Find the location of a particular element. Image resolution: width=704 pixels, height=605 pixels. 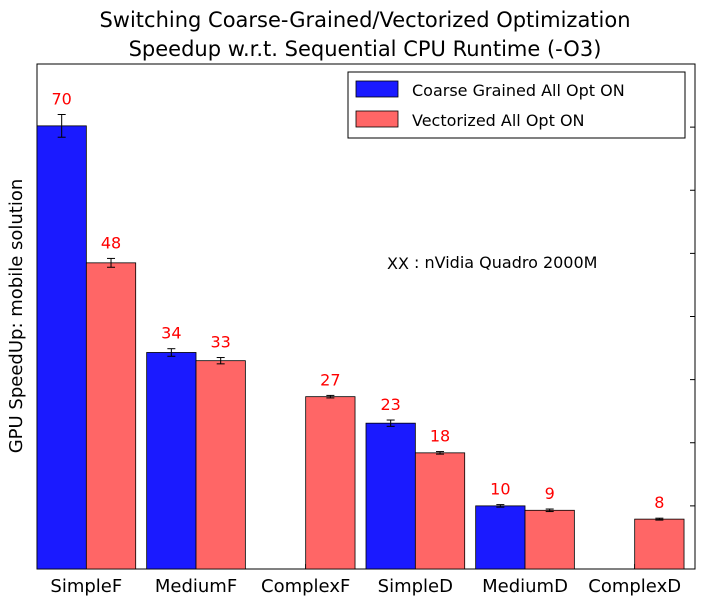

data-label-coarse: 70 is located at coordinates (61, 99).